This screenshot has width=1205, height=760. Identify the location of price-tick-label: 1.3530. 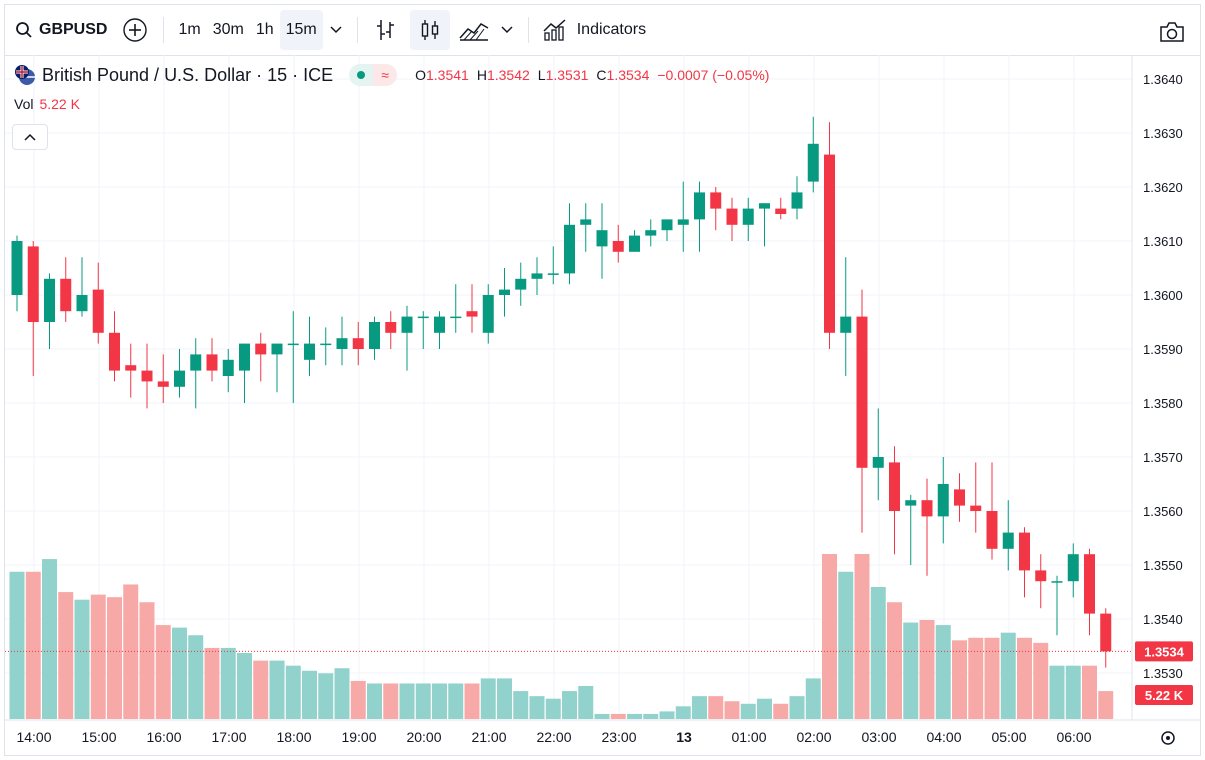
(1163, 673).